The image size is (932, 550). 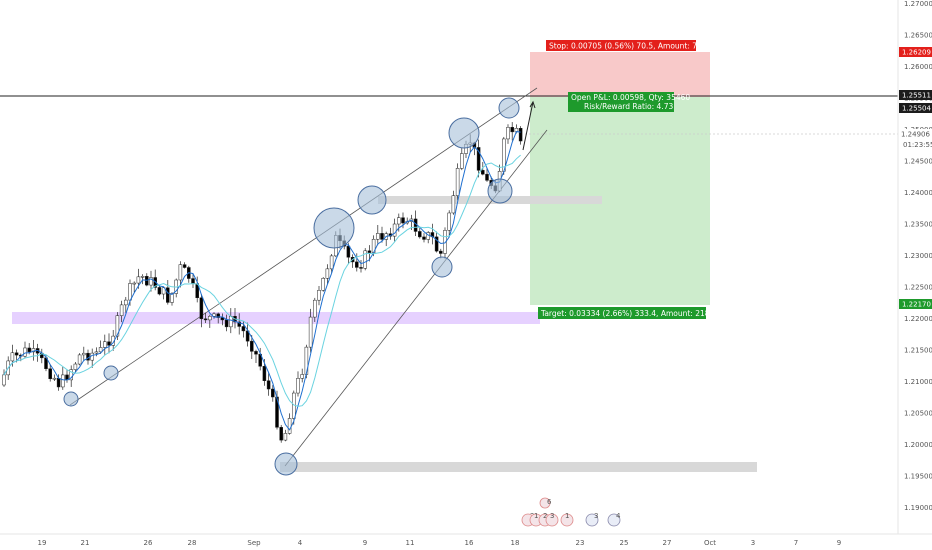 What do you see at coordinates (536, 516) in the screenshot?
I see `event-badge-c-text: 1` at bounding box center [536, 516].